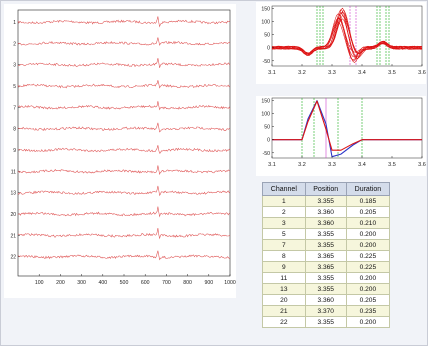 This screenshot has height=346, width=428. Describe the element at coordinates (14, 44) in the screenshot. I see `channel-label: 2` at that location.